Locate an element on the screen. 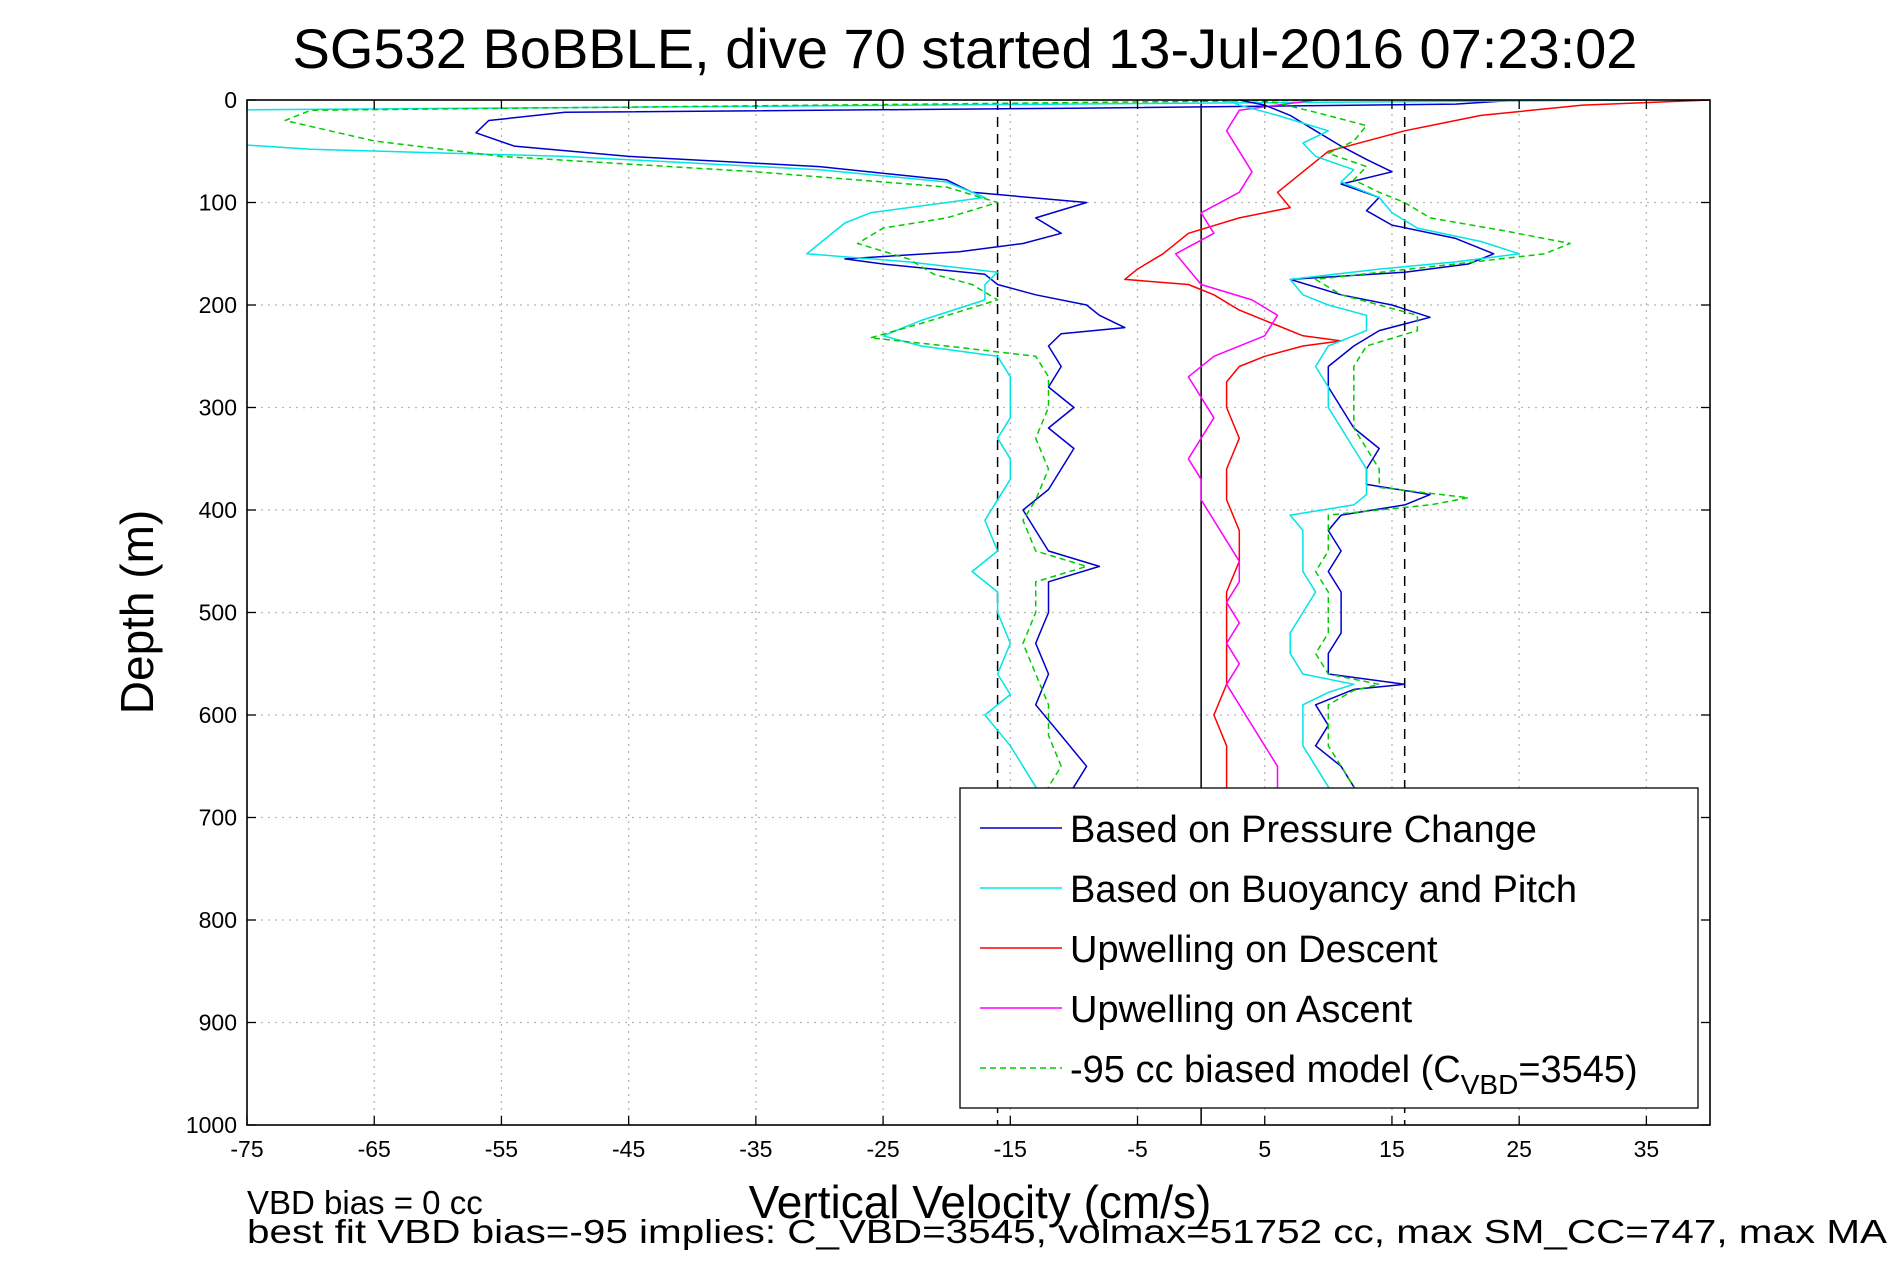 The width and height of the screenshot is (1891, 1262). y-tick-label: 400 is located at coordinates (218, 510).